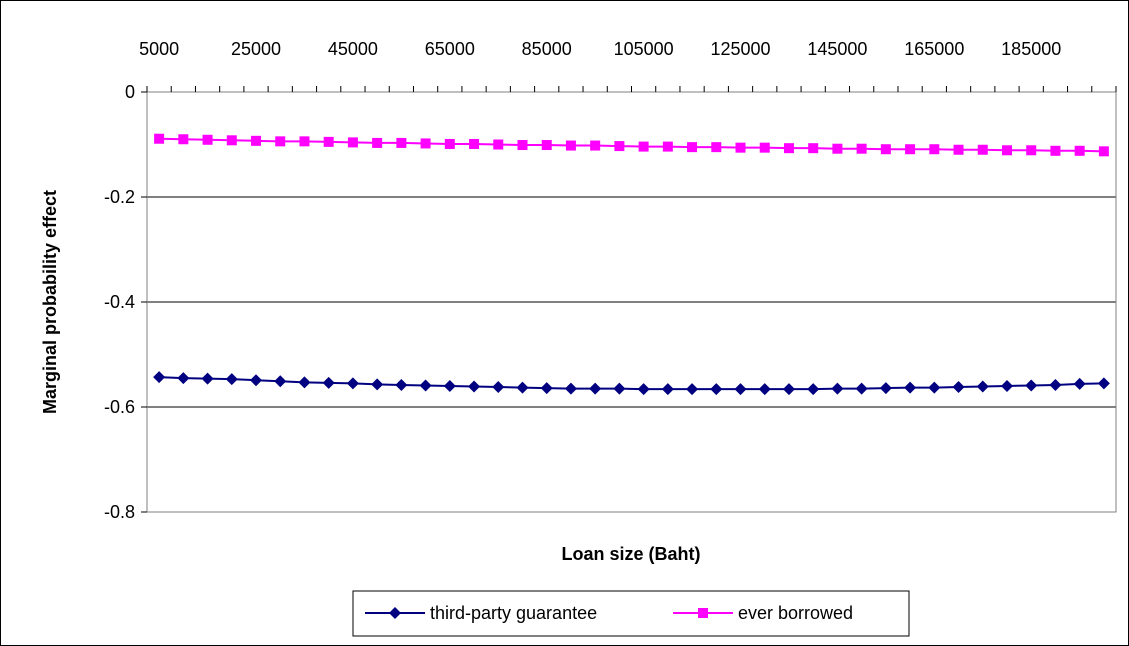  I want to click on y-tick-label: 0, so click(130, 92).